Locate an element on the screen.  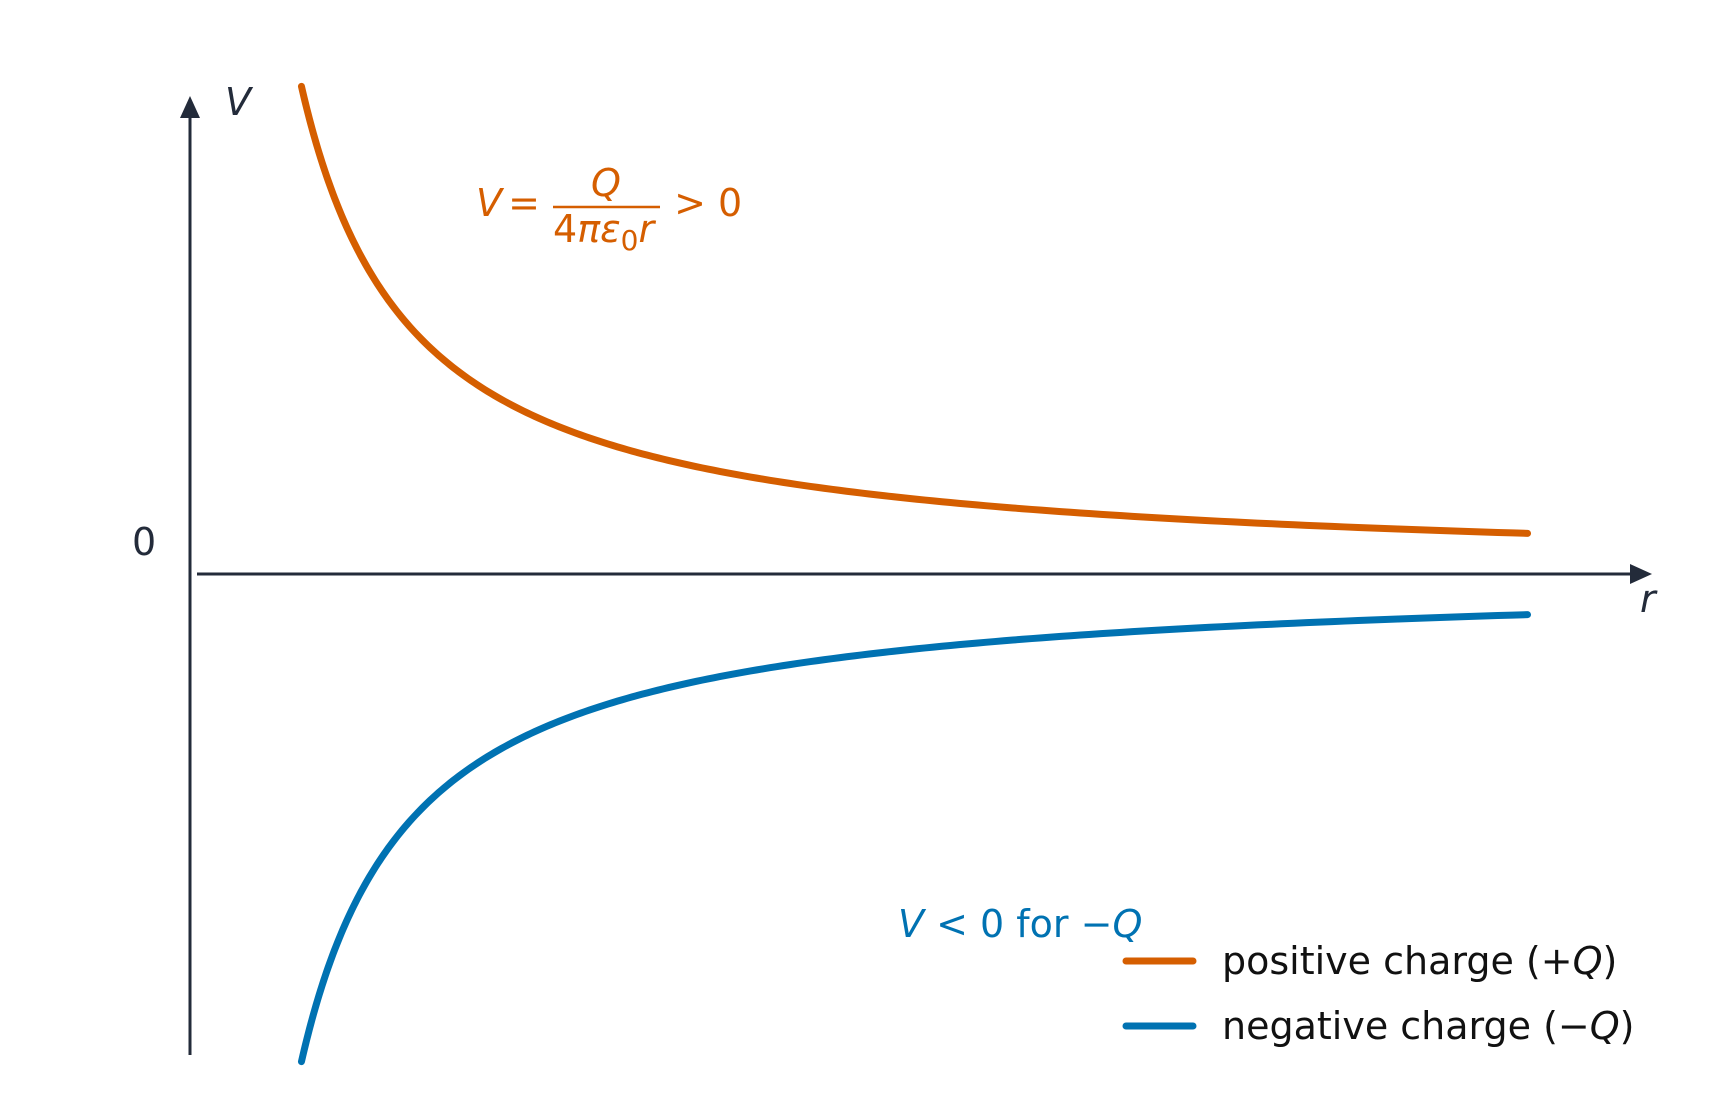
formula-denominator: 4πε0r is located at coordinates (604, 232).